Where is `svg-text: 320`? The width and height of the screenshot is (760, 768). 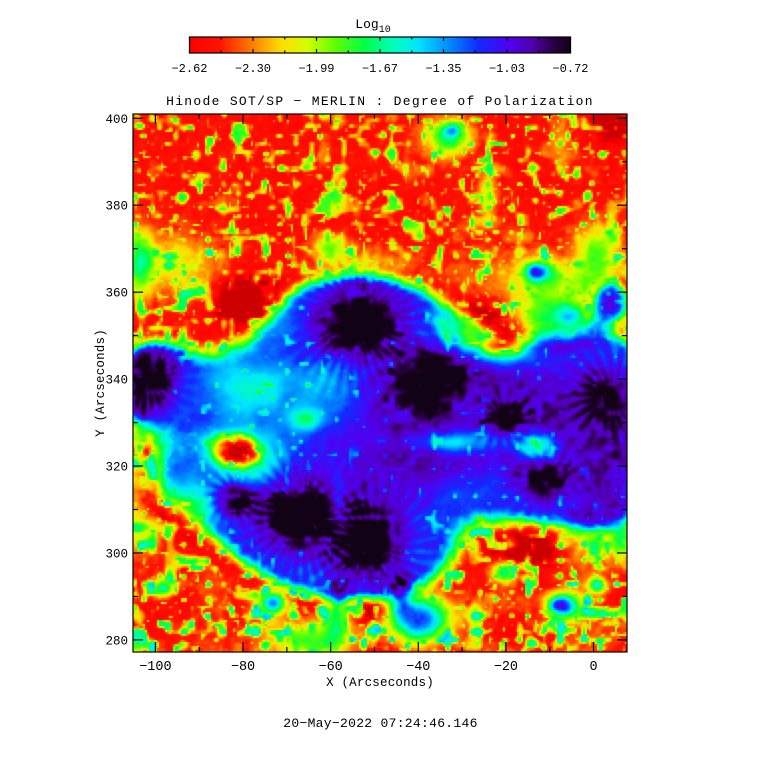 svg-text: 320 is located at coordinates (116, 468).